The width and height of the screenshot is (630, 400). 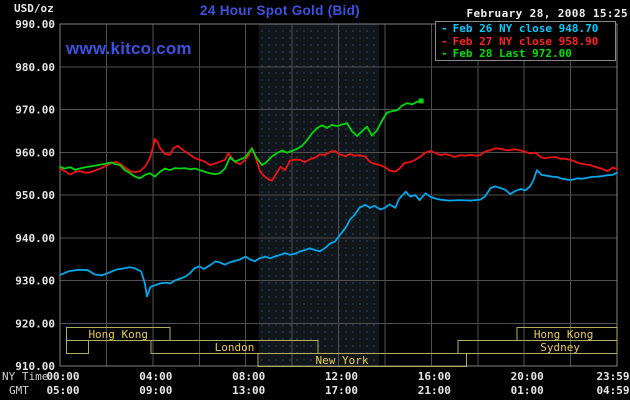 I want to click on kitco-watermark-link: www.kitco.com, so click(x=129, y=48).